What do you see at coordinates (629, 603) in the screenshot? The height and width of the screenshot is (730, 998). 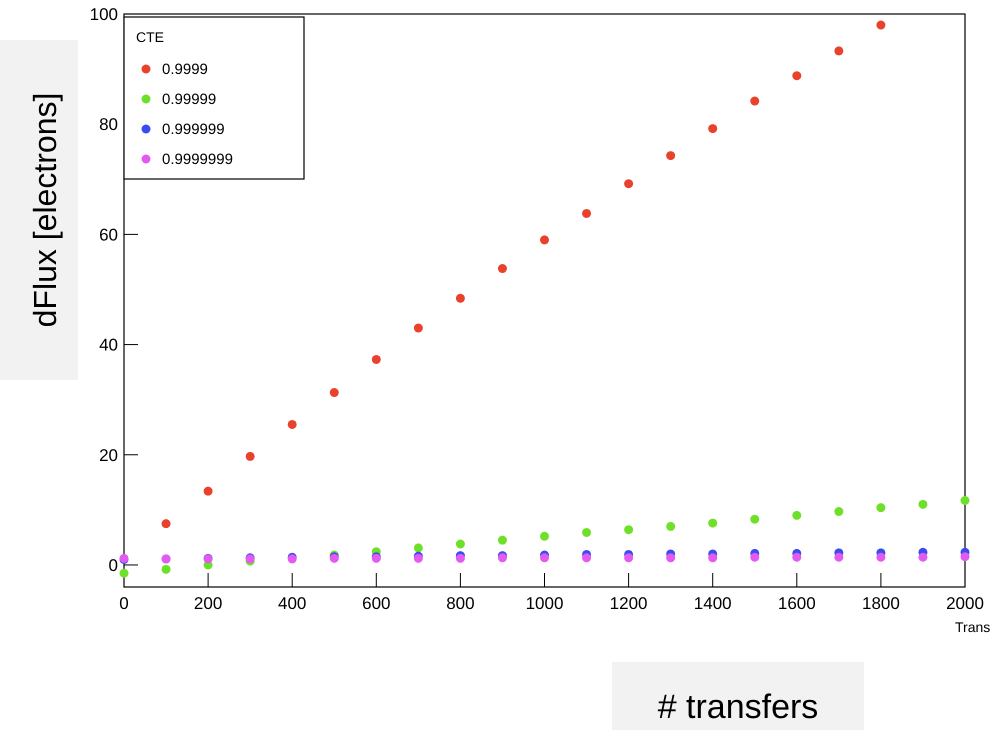 I see `x-tick-label: 1200` at bounding box center [629, 603].